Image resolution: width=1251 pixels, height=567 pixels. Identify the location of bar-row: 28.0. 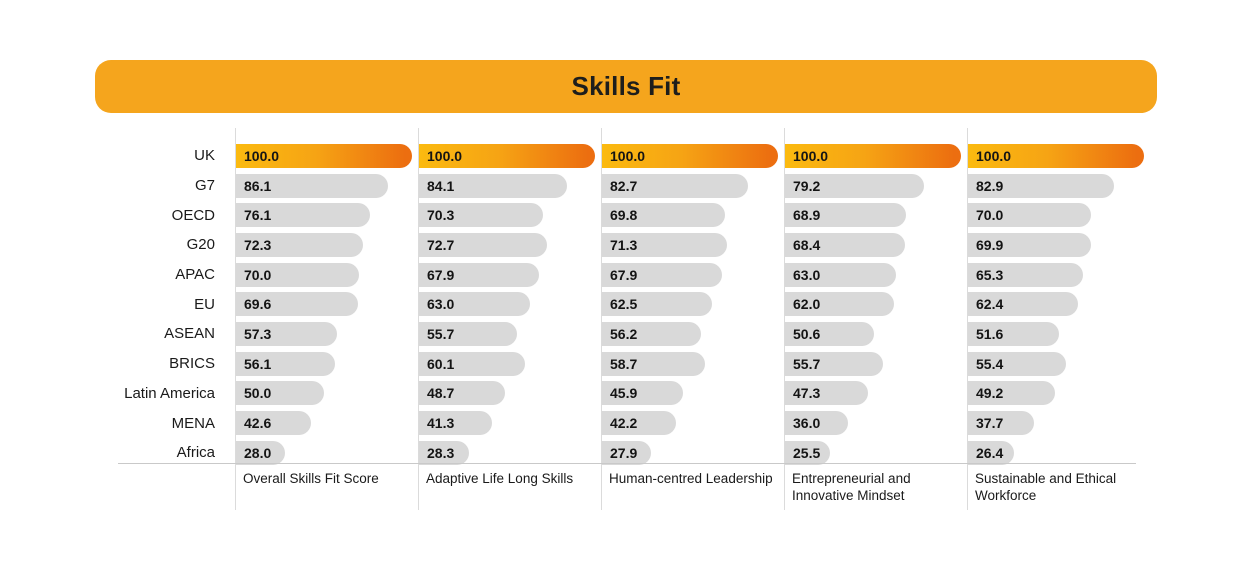
(327, 453).